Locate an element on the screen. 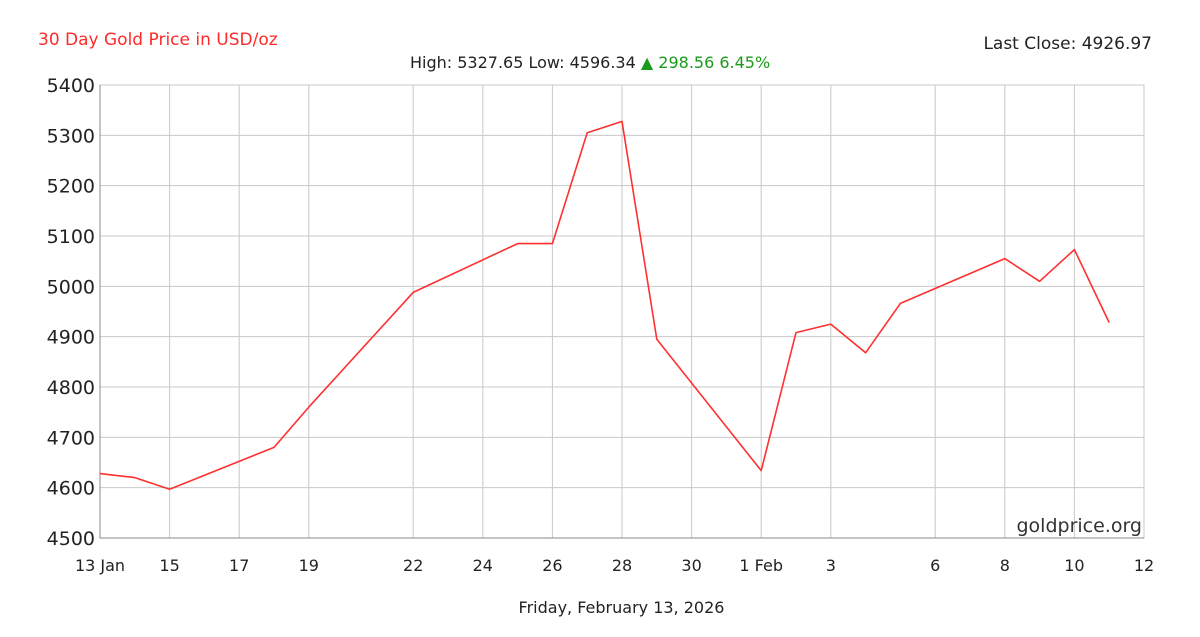 The height and width of the screenshot is (637, 1200). x-tick-label: 12 is located at coordinates (1144, 565).